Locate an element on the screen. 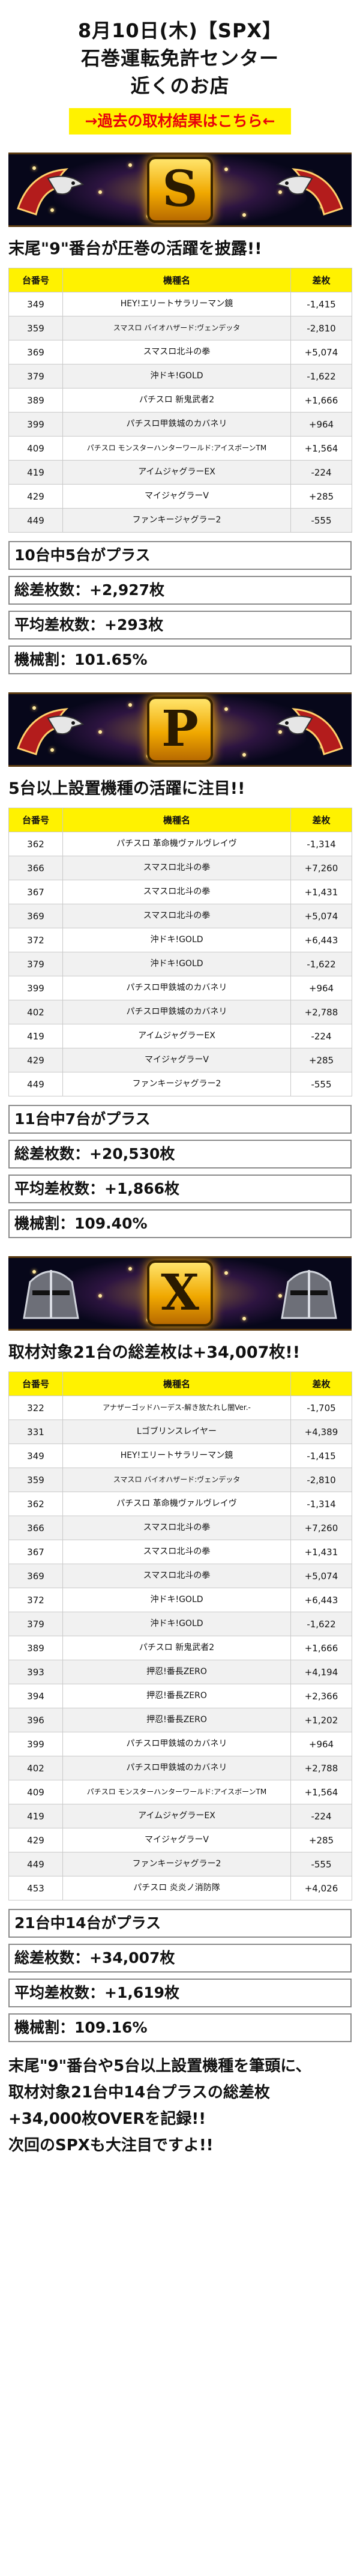  footer-line: 末尾"9"番台や5台以上設置機種を筆頭に、 is located at coordinates (160, 2066).